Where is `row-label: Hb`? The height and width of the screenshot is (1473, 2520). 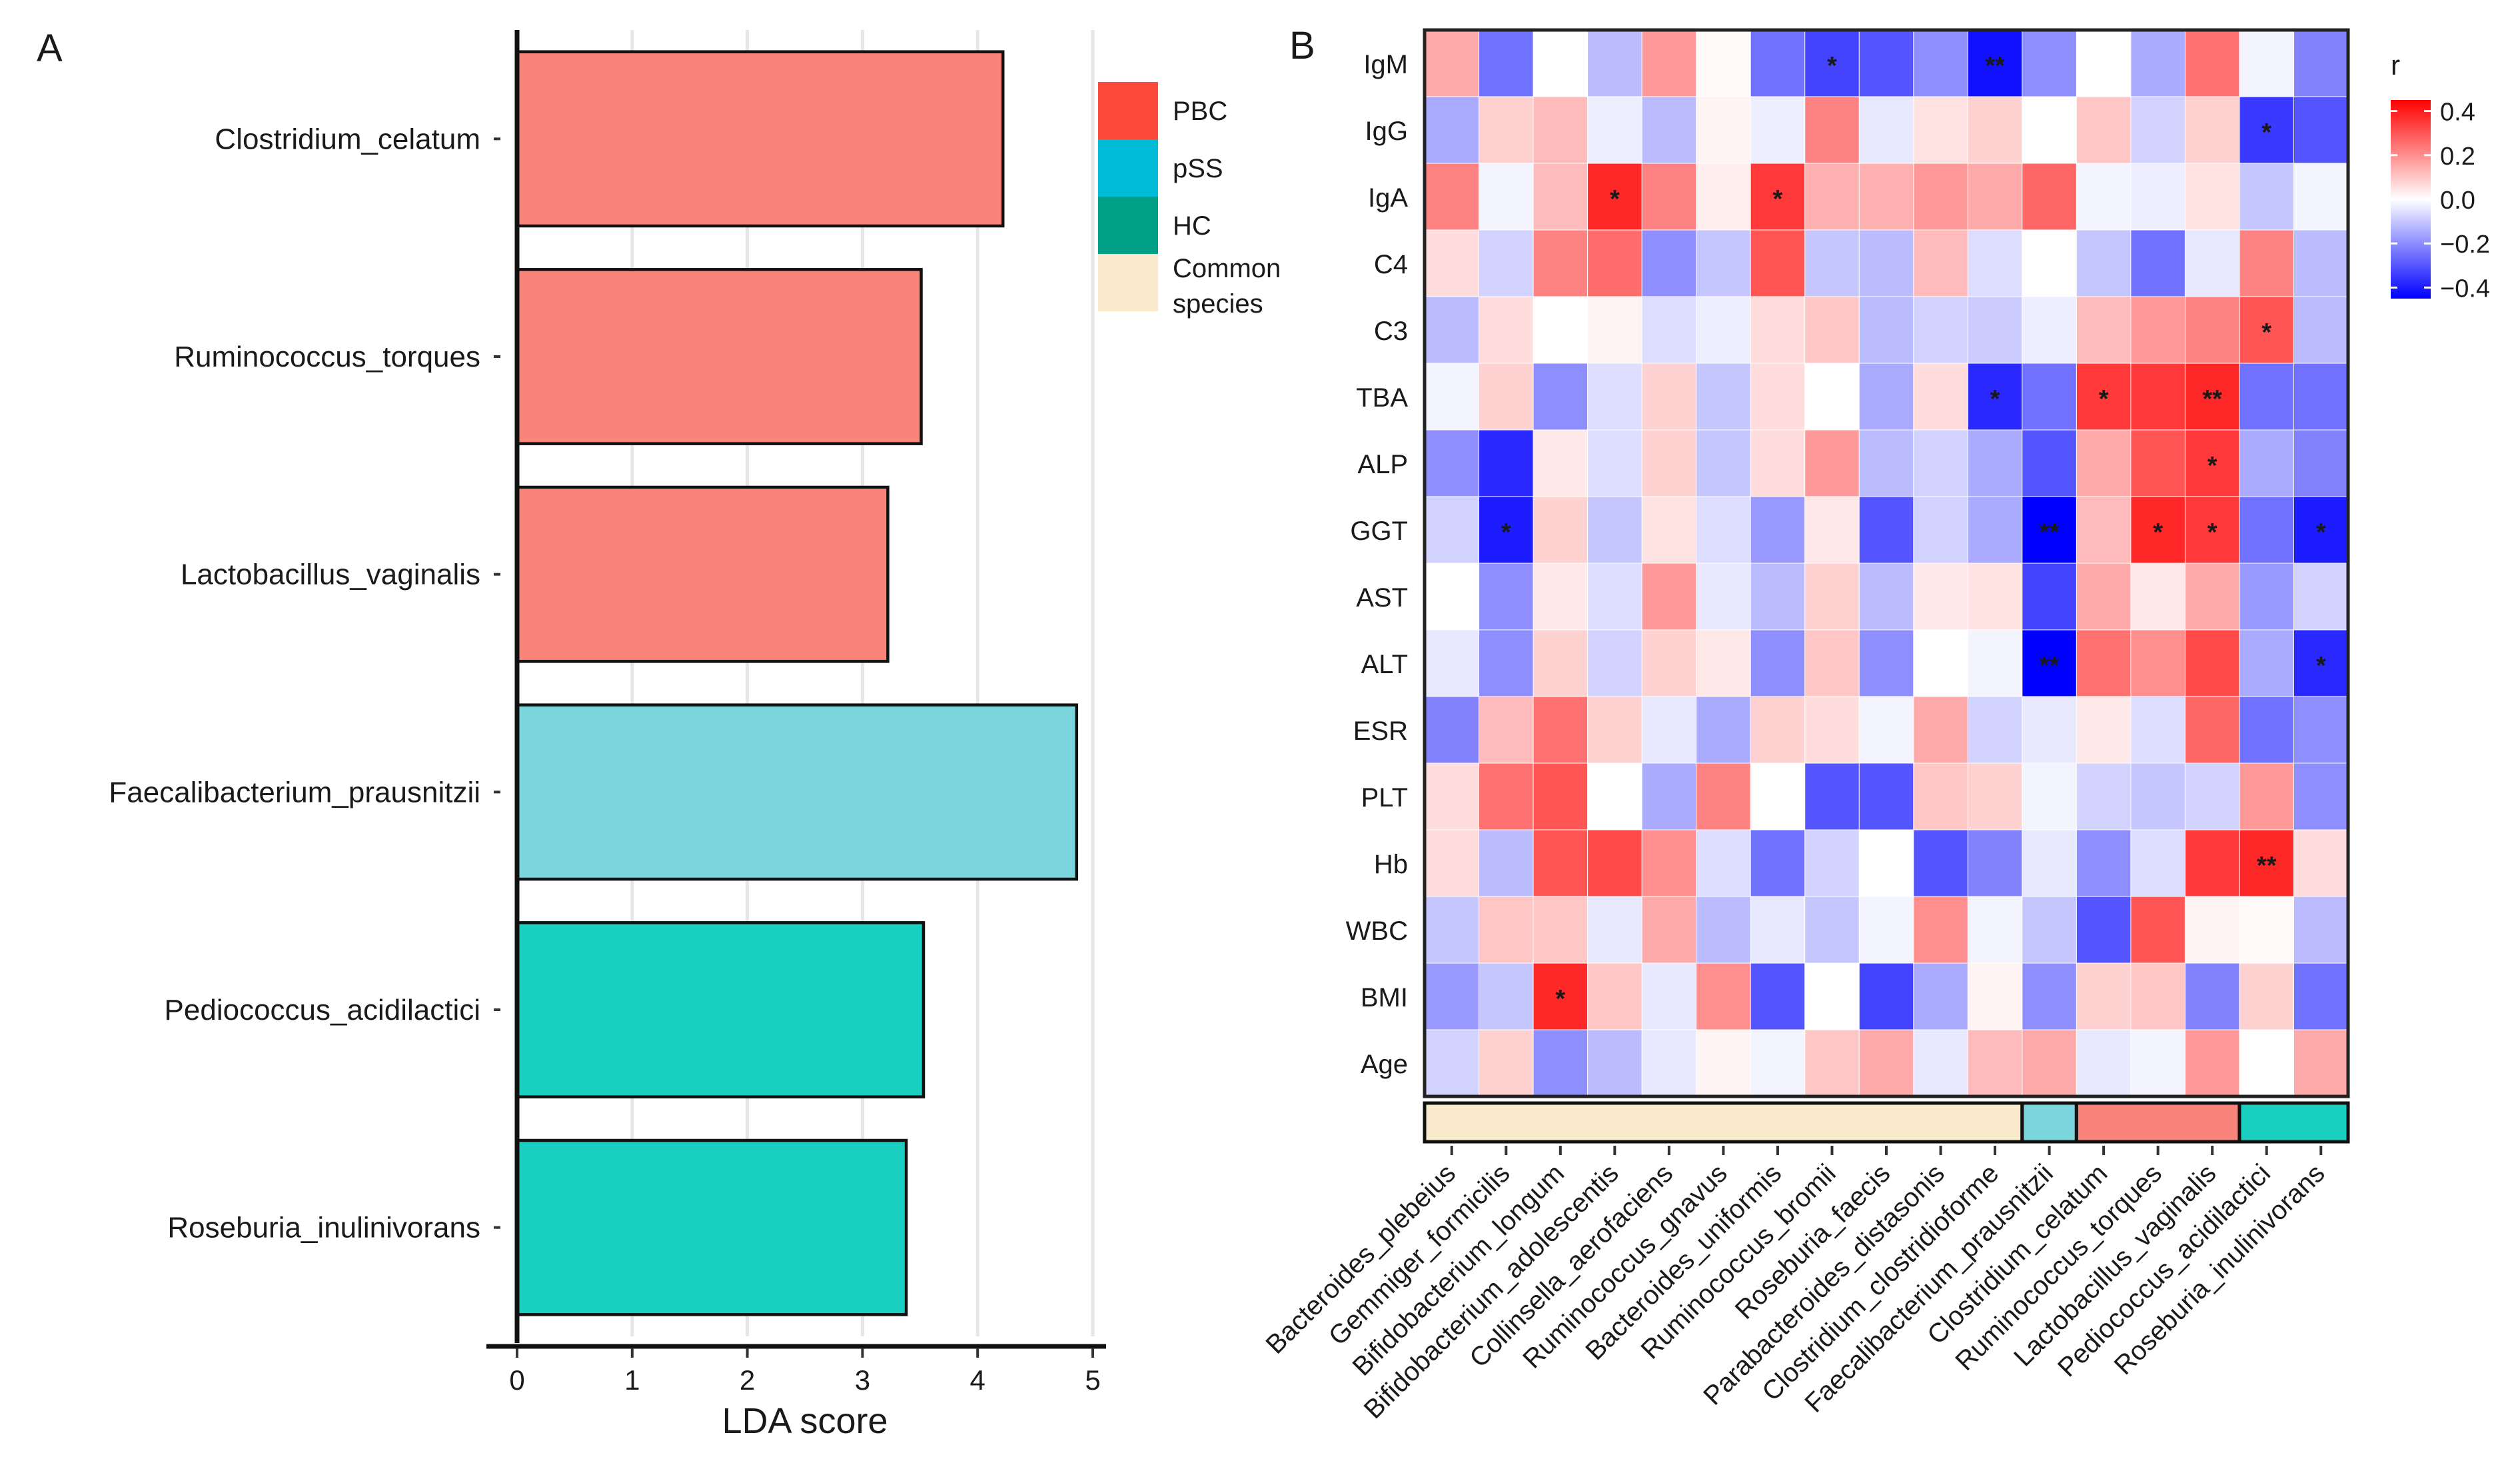 row-label: Hb is located at coordinates (1391, 864).